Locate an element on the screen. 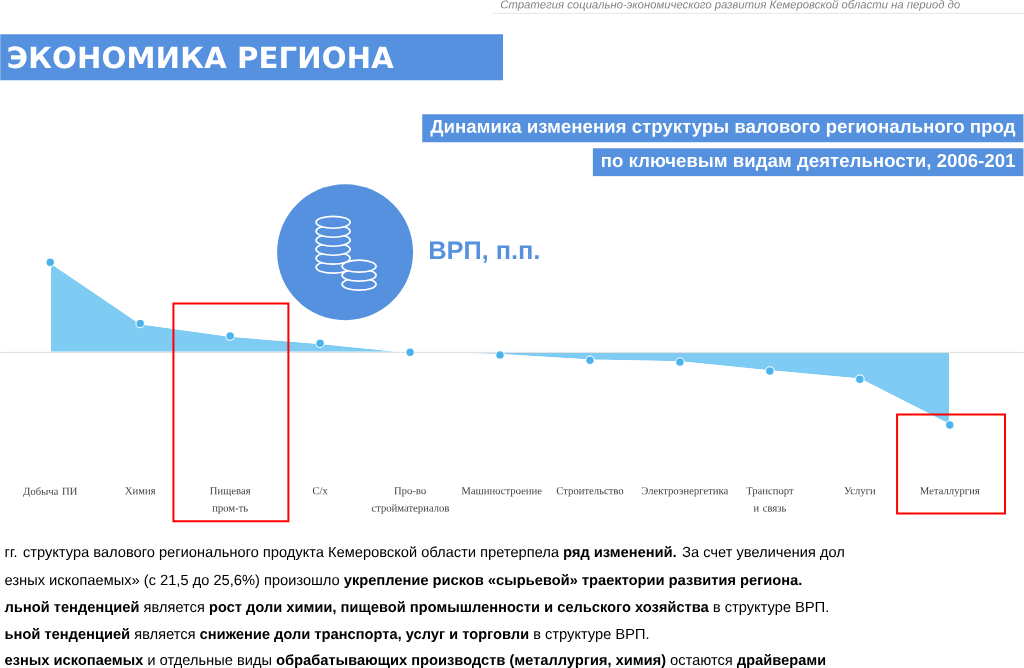  text: езных ископаемых» (с 21,5 до 25,6%) произошло укрепление рисков «сырьевой» траектории развития региона. is located at coordinates (403, 581).